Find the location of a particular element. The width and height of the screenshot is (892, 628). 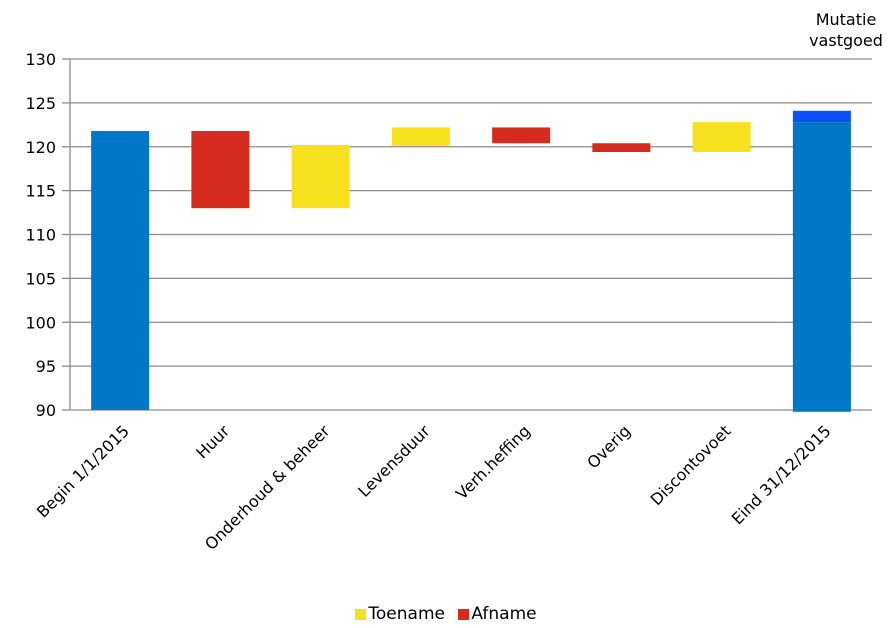

y-tick-label: 115 is located at coordinates (40, 191).